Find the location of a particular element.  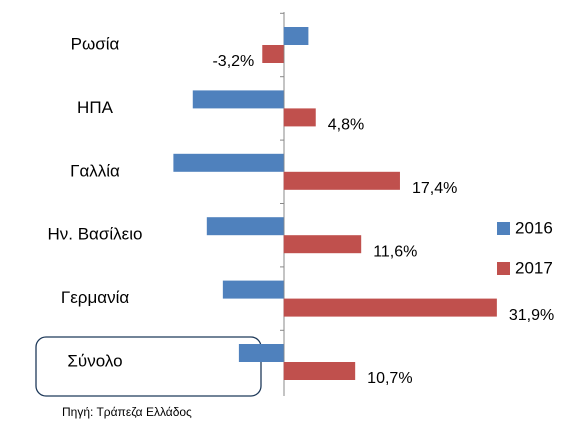

value-label: 4,8% is located at coordinates (346, 125).